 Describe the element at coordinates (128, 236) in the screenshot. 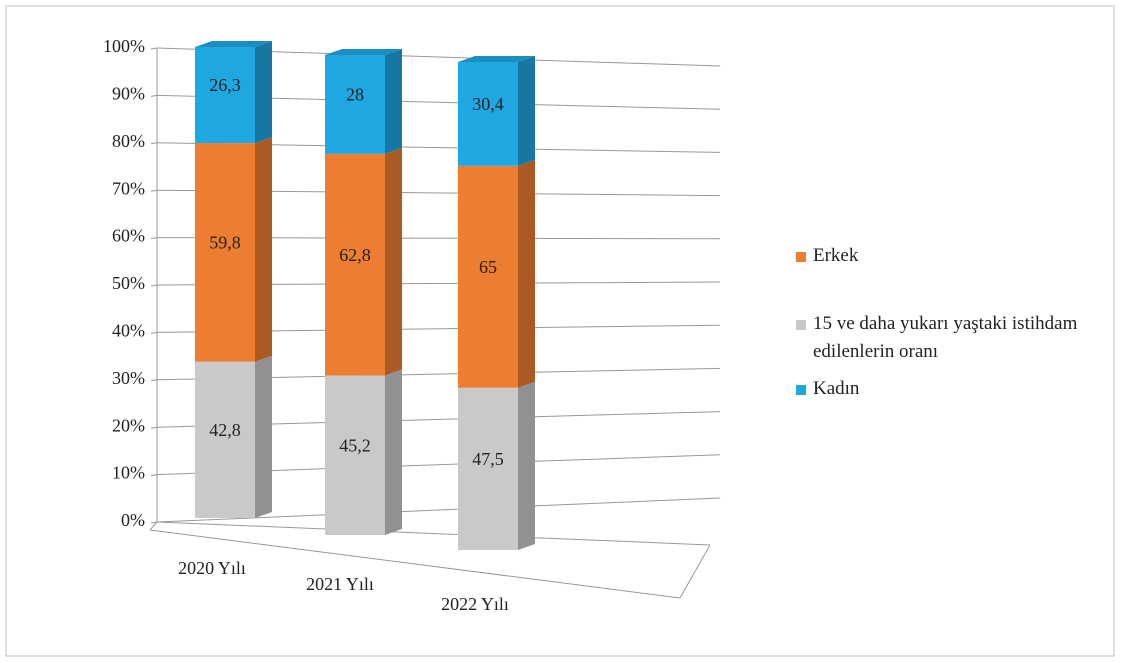

I see `y-tick-label: 60%` at that location.